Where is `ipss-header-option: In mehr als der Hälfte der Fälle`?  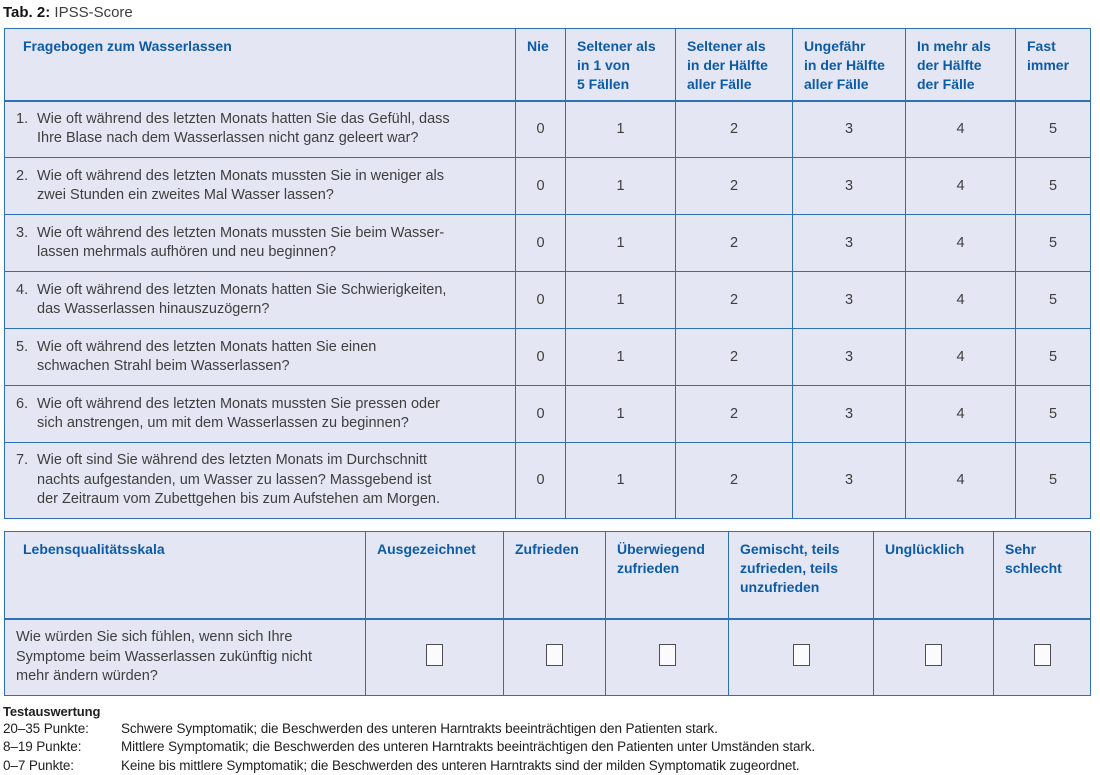
ipss-header-option: In mehr als der Hälfte der Fälle is located at coordinates (961, 65).